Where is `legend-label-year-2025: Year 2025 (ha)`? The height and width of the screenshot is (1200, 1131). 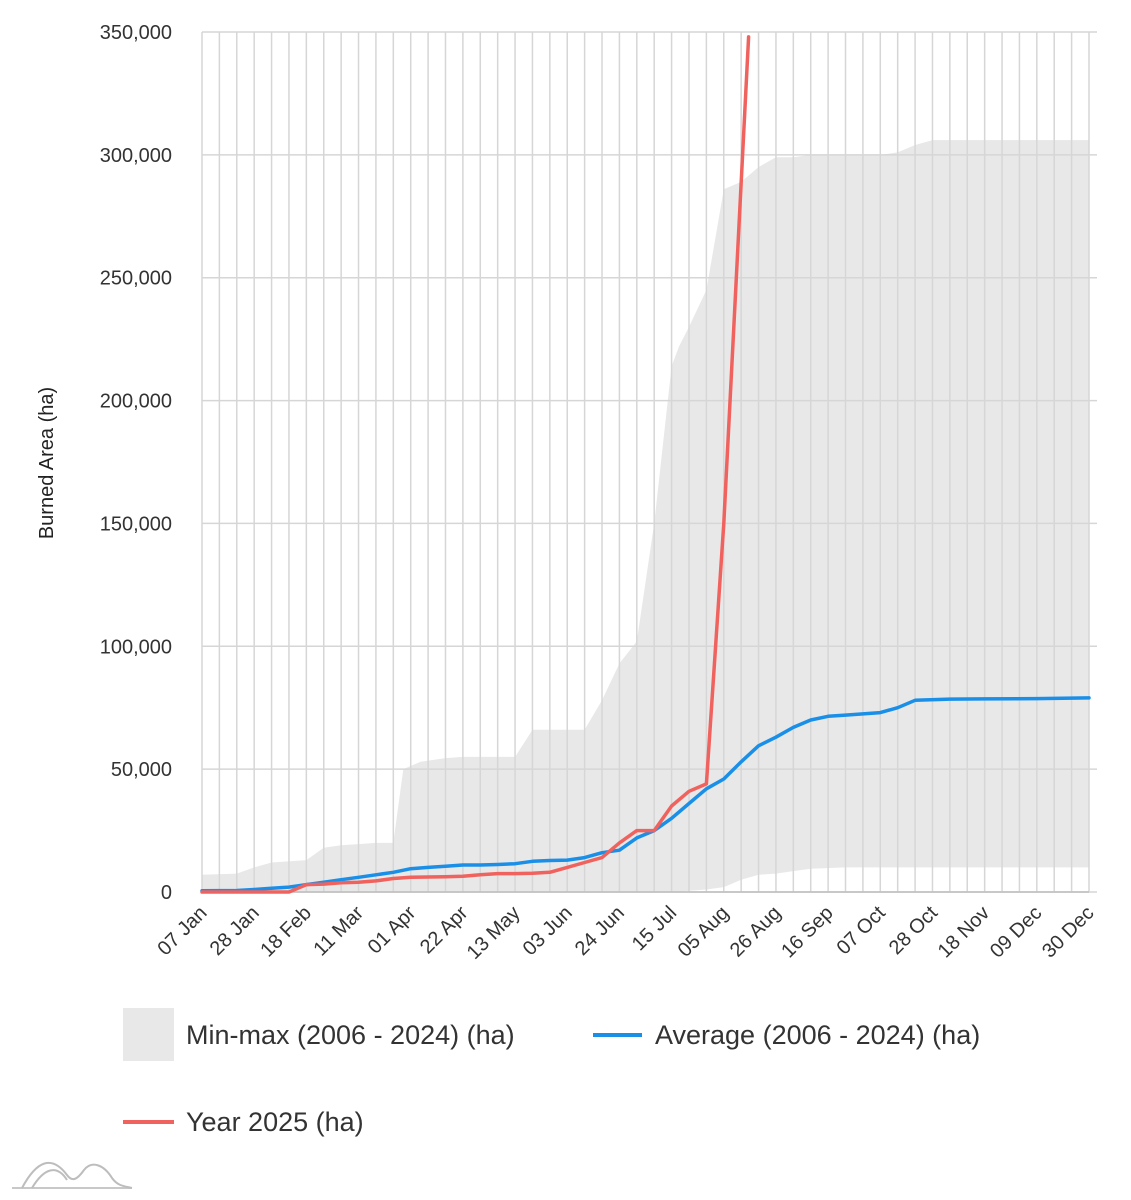 legend-label-year-2025: Year 2025 (ha) is located at coordinates (275, 1122).